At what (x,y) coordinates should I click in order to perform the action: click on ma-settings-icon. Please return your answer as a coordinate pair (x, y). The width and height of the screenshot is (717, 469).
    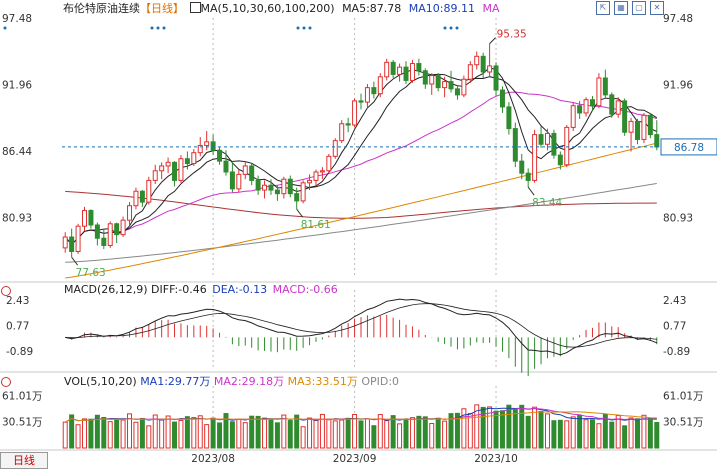
    Looking at the image, I should click on (195, 7).